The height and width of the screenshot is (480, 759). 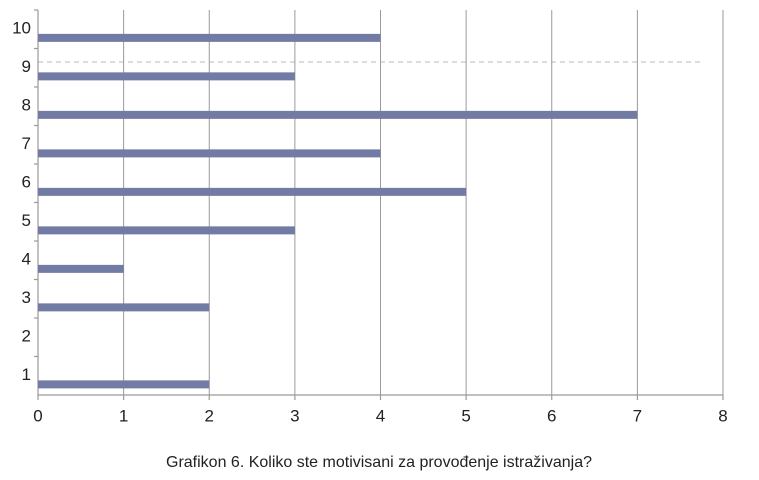 I want to click on x-tick-label: 1, so click(x=123, y=415).